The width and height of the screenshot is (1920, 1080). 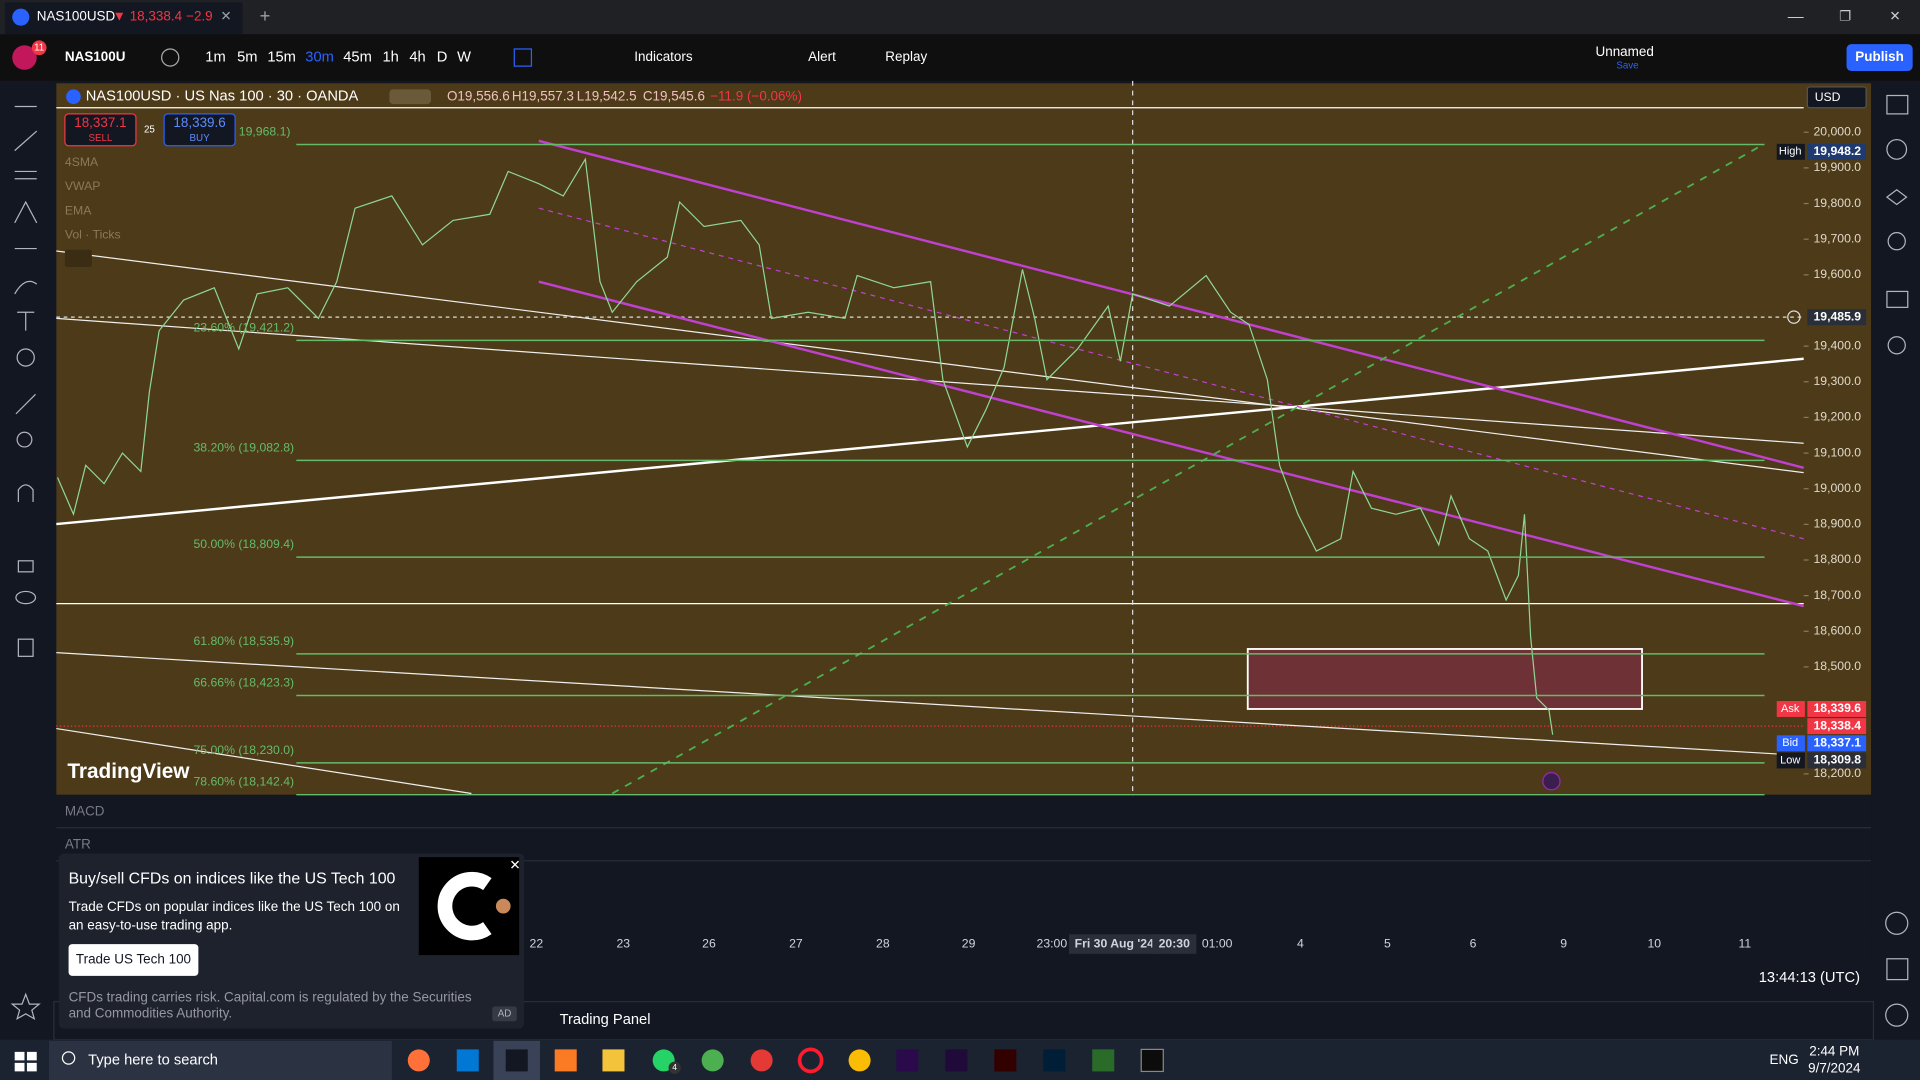 I want to click on symbol-search: NAS100U, so click(x=95, y=56).